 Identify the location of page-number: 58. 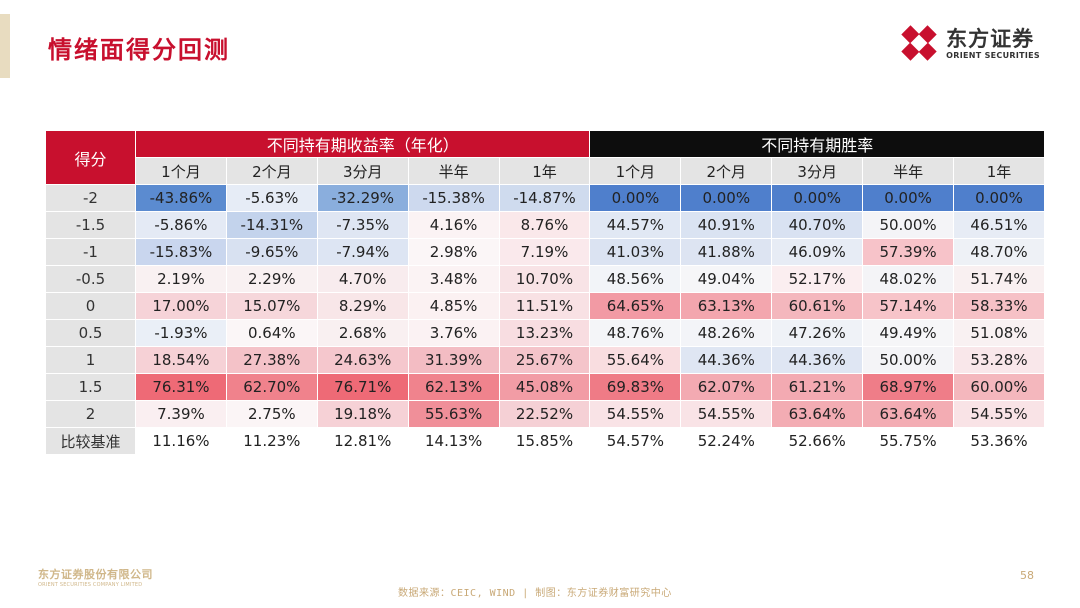
(1027, 575).